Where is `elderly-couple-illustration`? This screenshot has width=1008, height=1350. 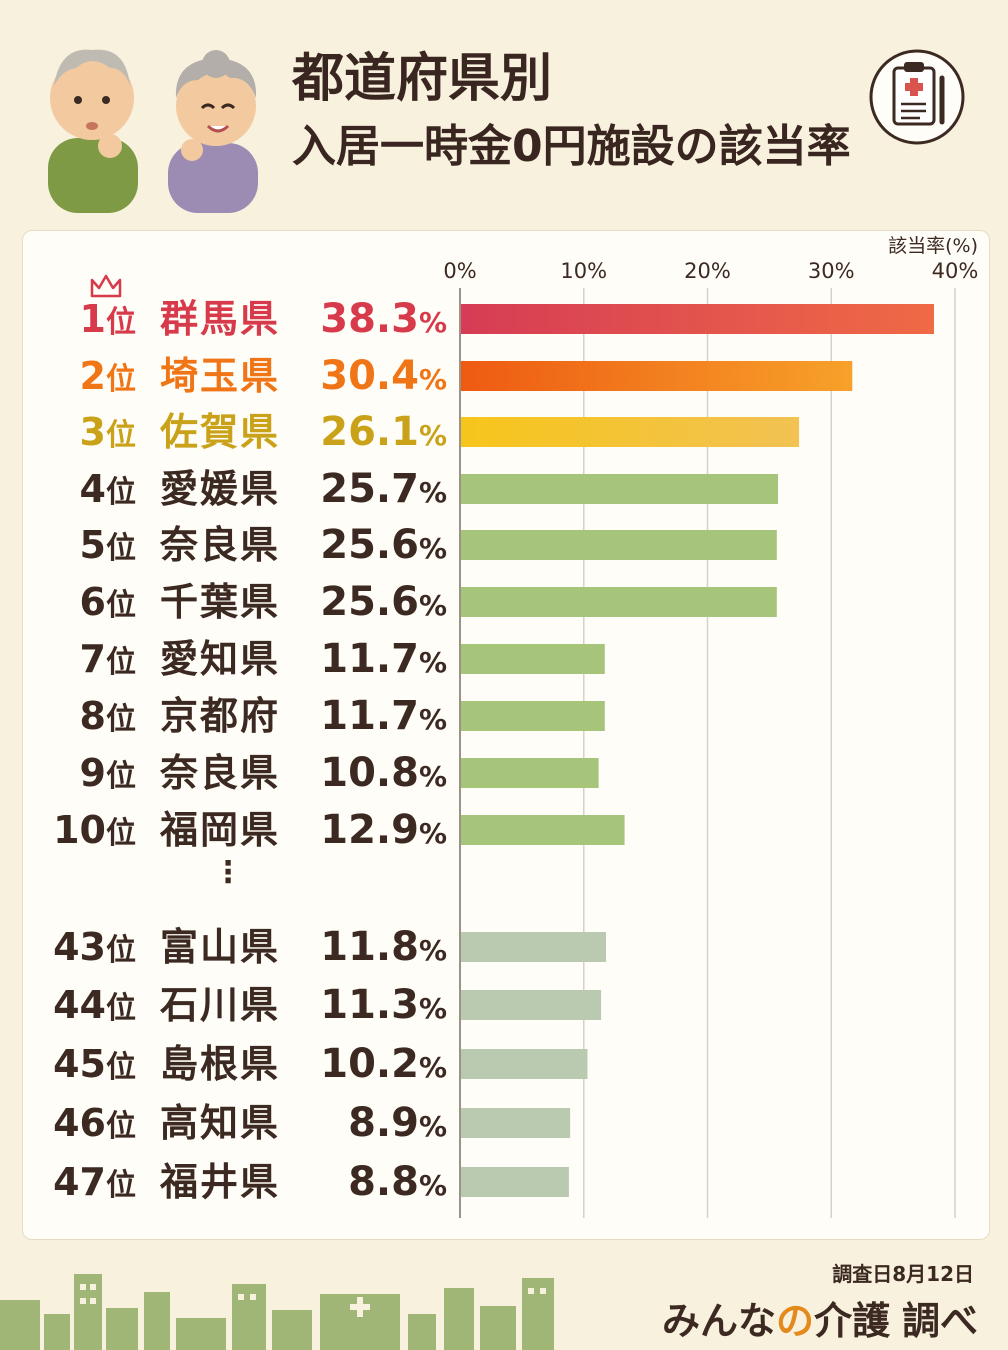 elderly-couple-illustration is located at coordinates (153, 131).